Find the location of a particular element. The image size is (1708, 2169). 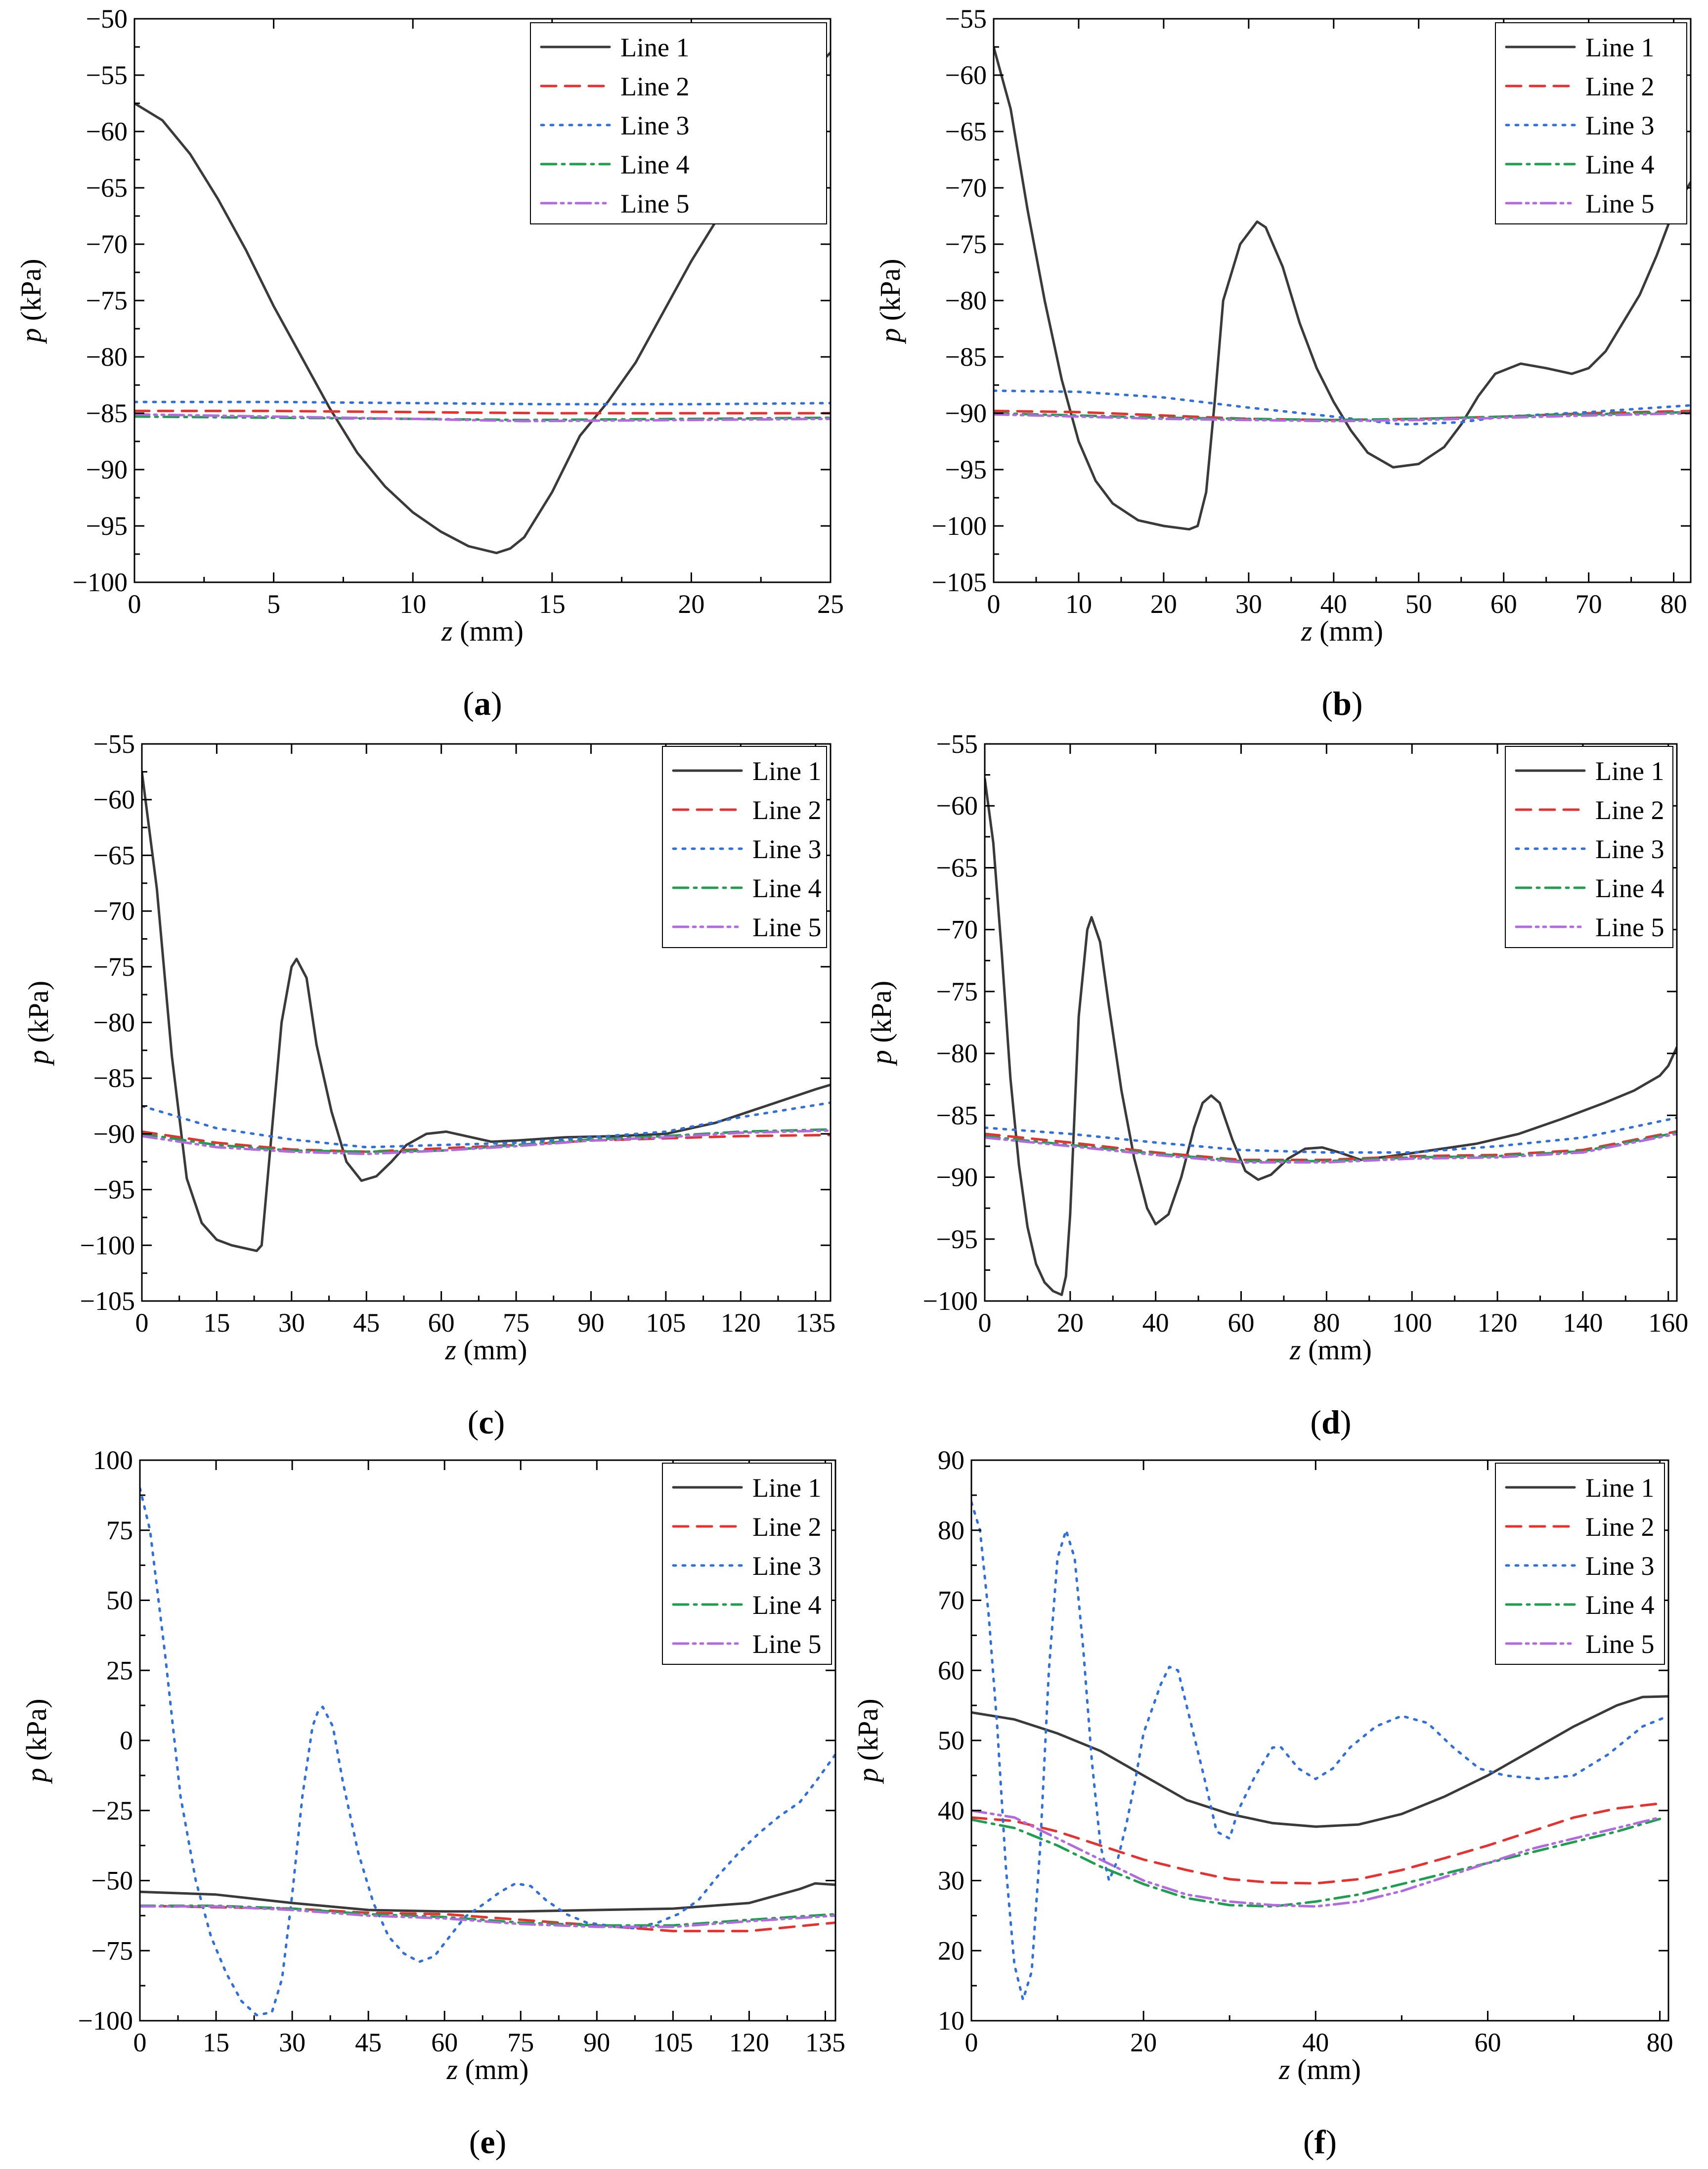

x-tick-label: 5 is located at coordinates (274, 604).